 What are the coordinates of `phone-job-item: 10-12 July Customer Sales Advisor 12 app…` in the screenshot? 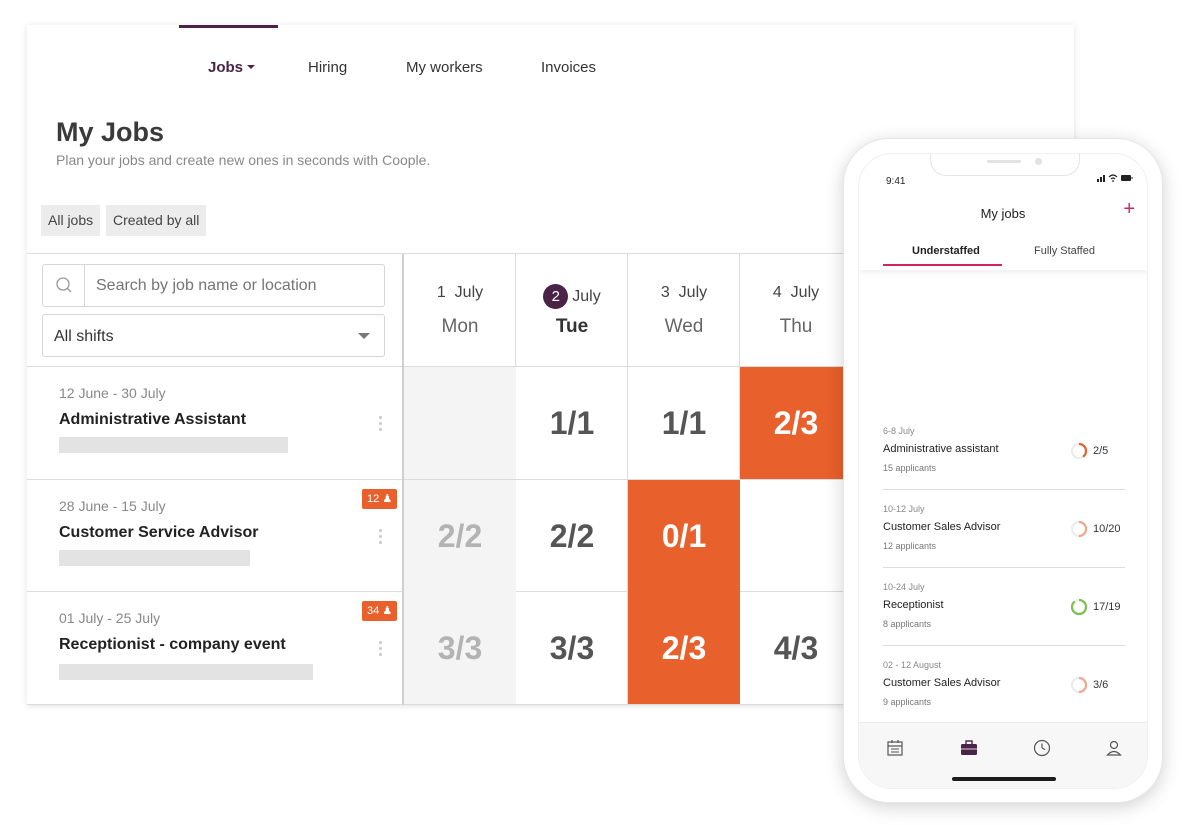 It's located at (1004, 529).